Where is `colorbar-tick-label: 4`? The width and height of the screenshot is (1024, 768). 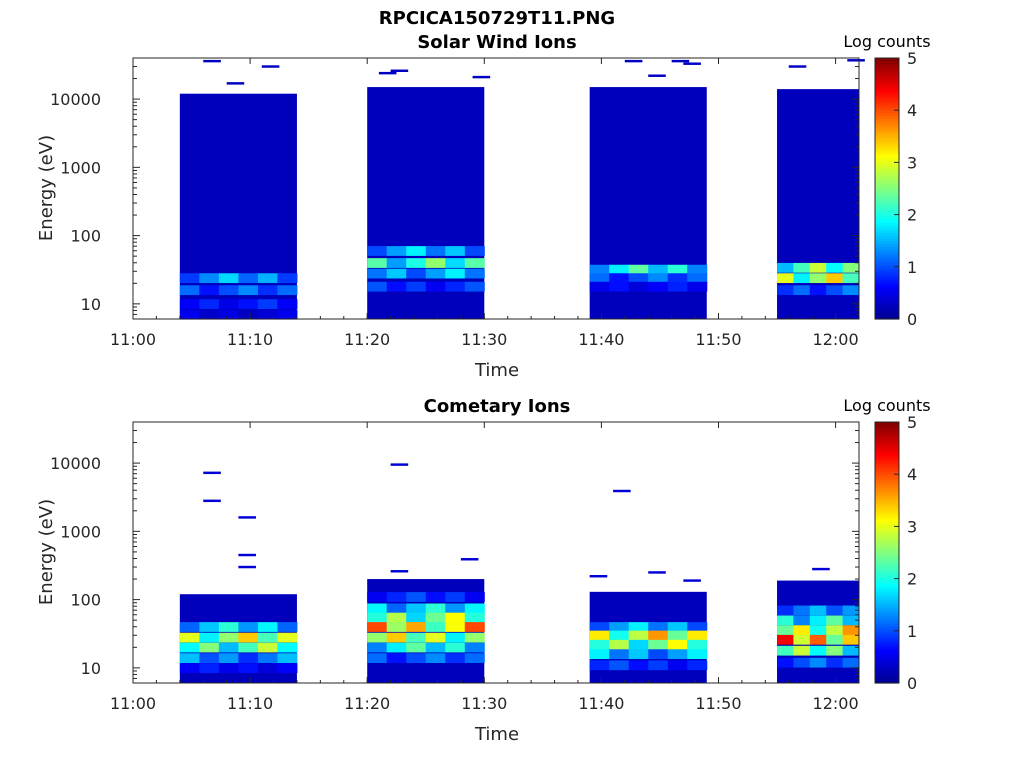
colorbar-tick-label: 4 is located at coordinates (912, 474).